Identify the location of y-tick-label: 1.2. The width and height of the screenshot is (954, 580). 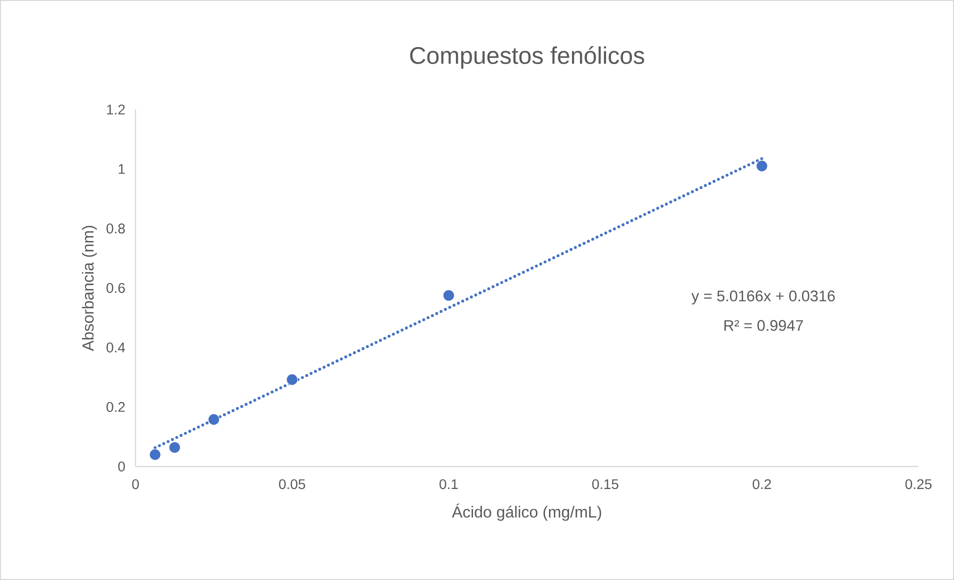
(116, 109).